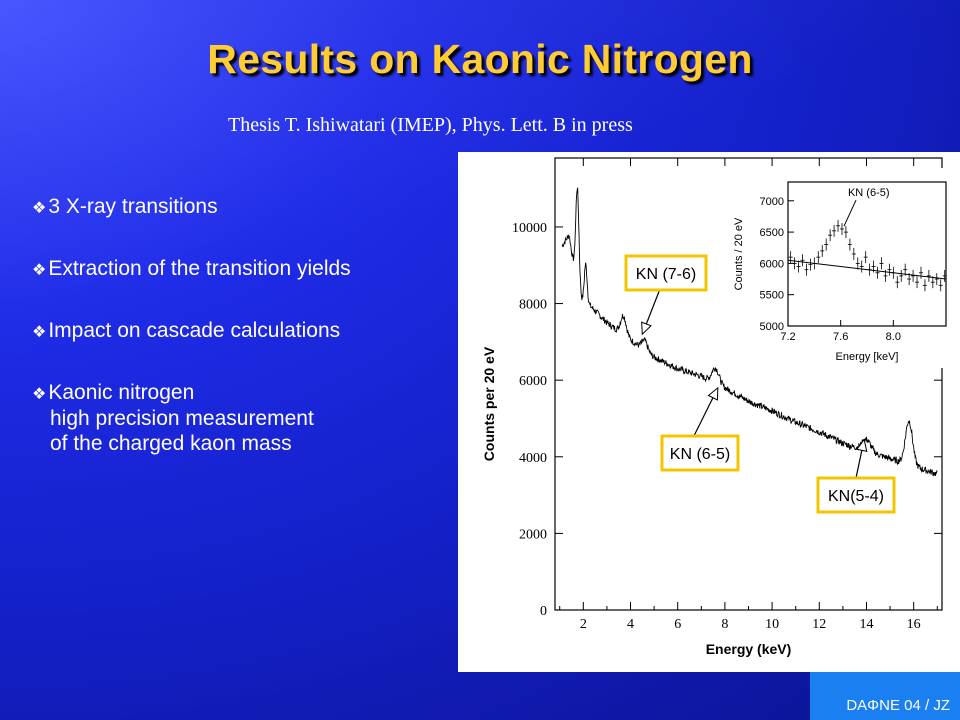 This screenshot has width=960, height=720. I want to click on callout-label: KN(5-4), so click(856, 496).